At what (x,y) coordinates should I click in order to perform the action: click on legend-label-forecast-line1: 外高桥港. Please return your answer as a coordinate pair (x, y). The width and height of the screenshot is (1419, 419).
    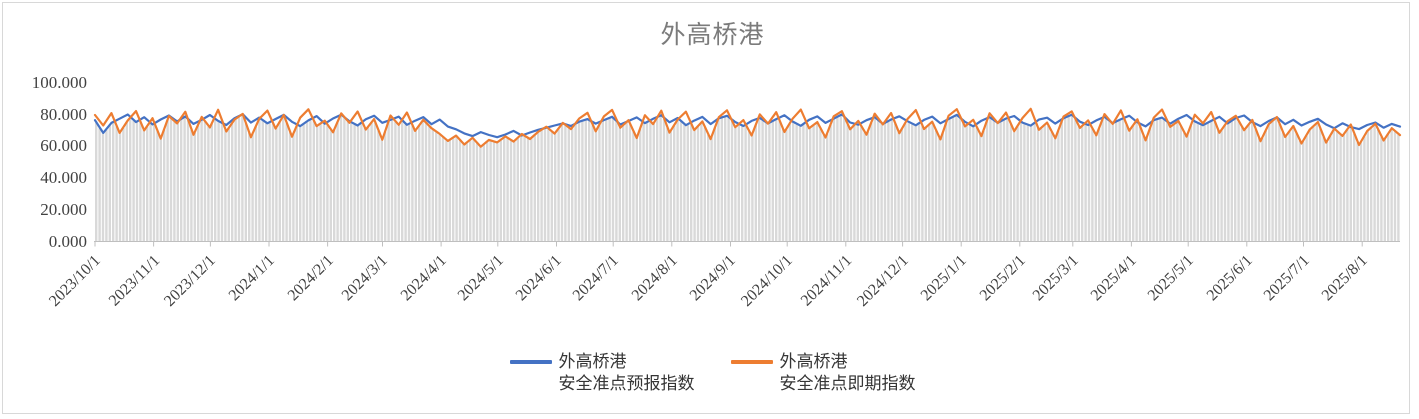
    Looking at the image, I should click on (592, 361).